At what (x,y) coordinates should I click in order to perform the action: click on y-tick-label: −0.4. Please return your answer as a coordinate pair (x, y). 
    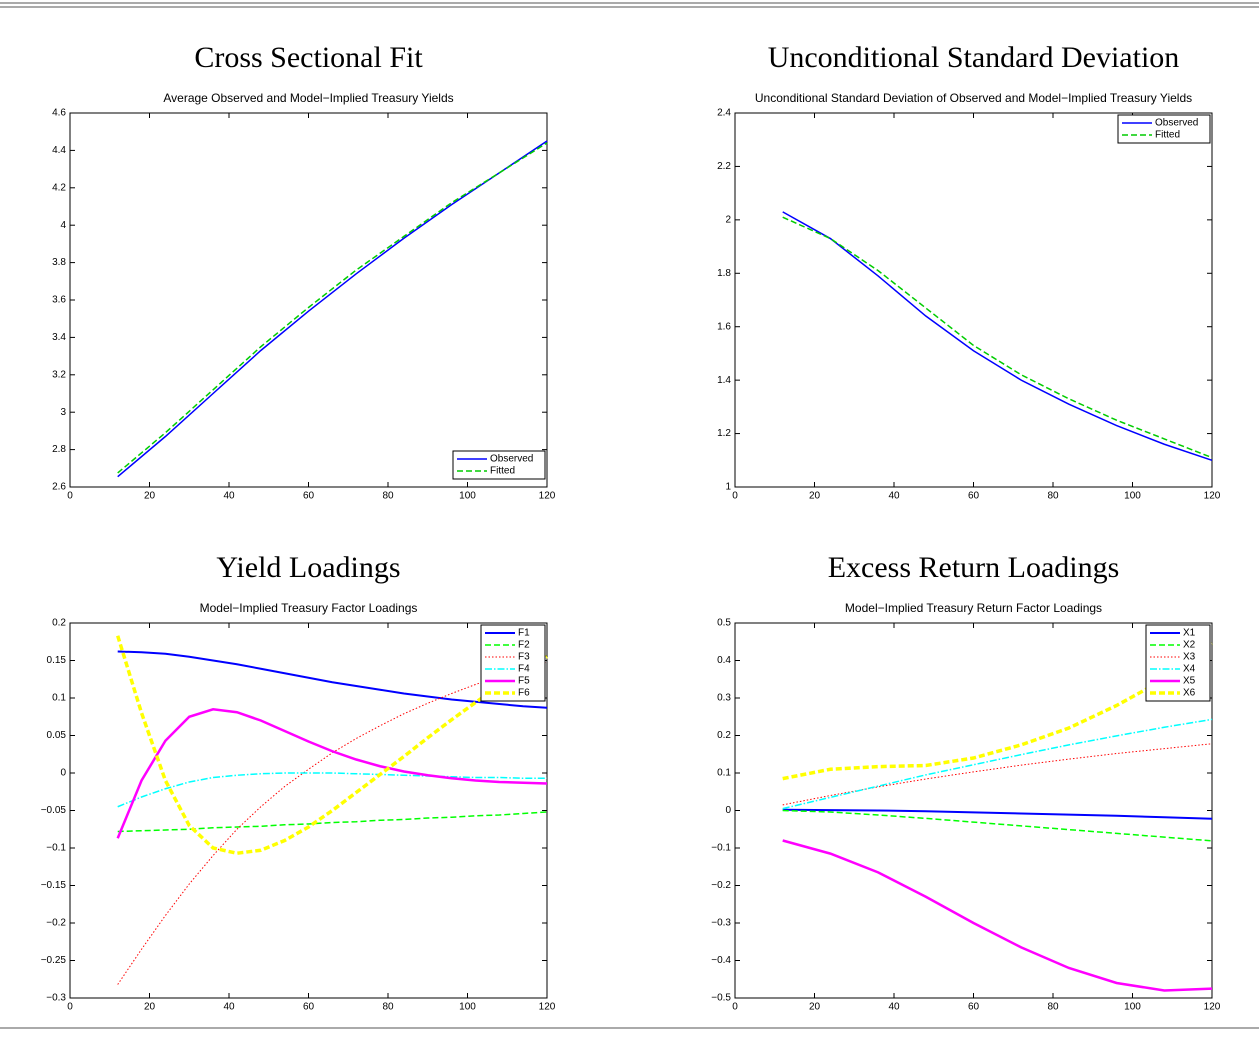
    Looking at the image, I should click on (721, 960).